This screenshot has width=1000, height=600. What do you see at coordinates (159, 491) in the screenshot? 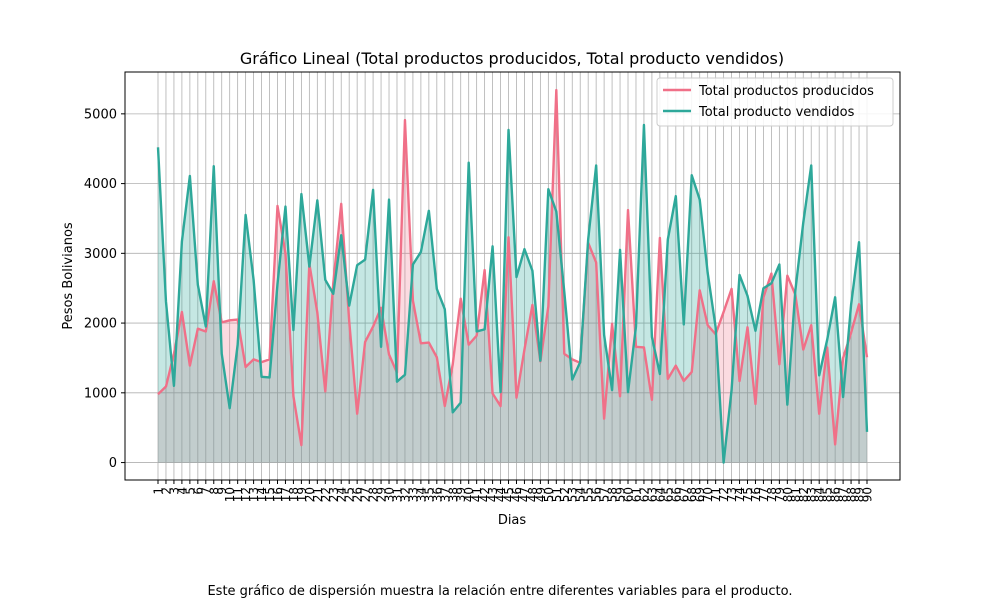
I see `x-tick-label: 1` at bounding box center [159, 491].